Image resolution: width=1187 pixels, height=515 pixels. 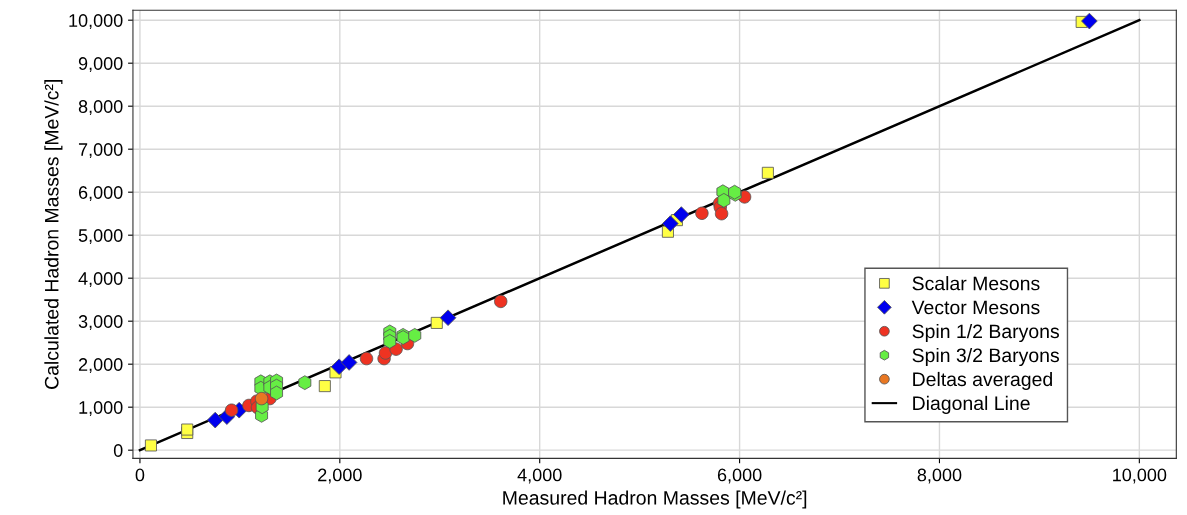 I want to click on y-tick-label: 10,000, so click(x=96, y=22).